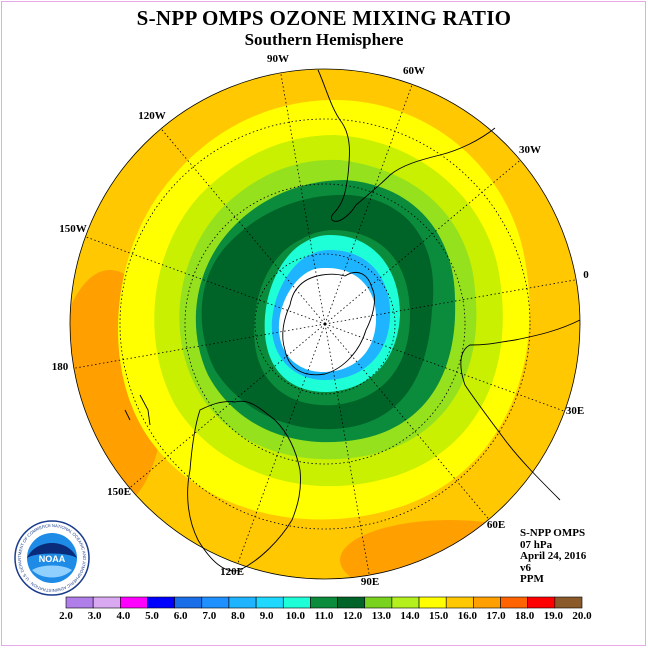  I want to click on units-label: PPM, so click(532, 579).